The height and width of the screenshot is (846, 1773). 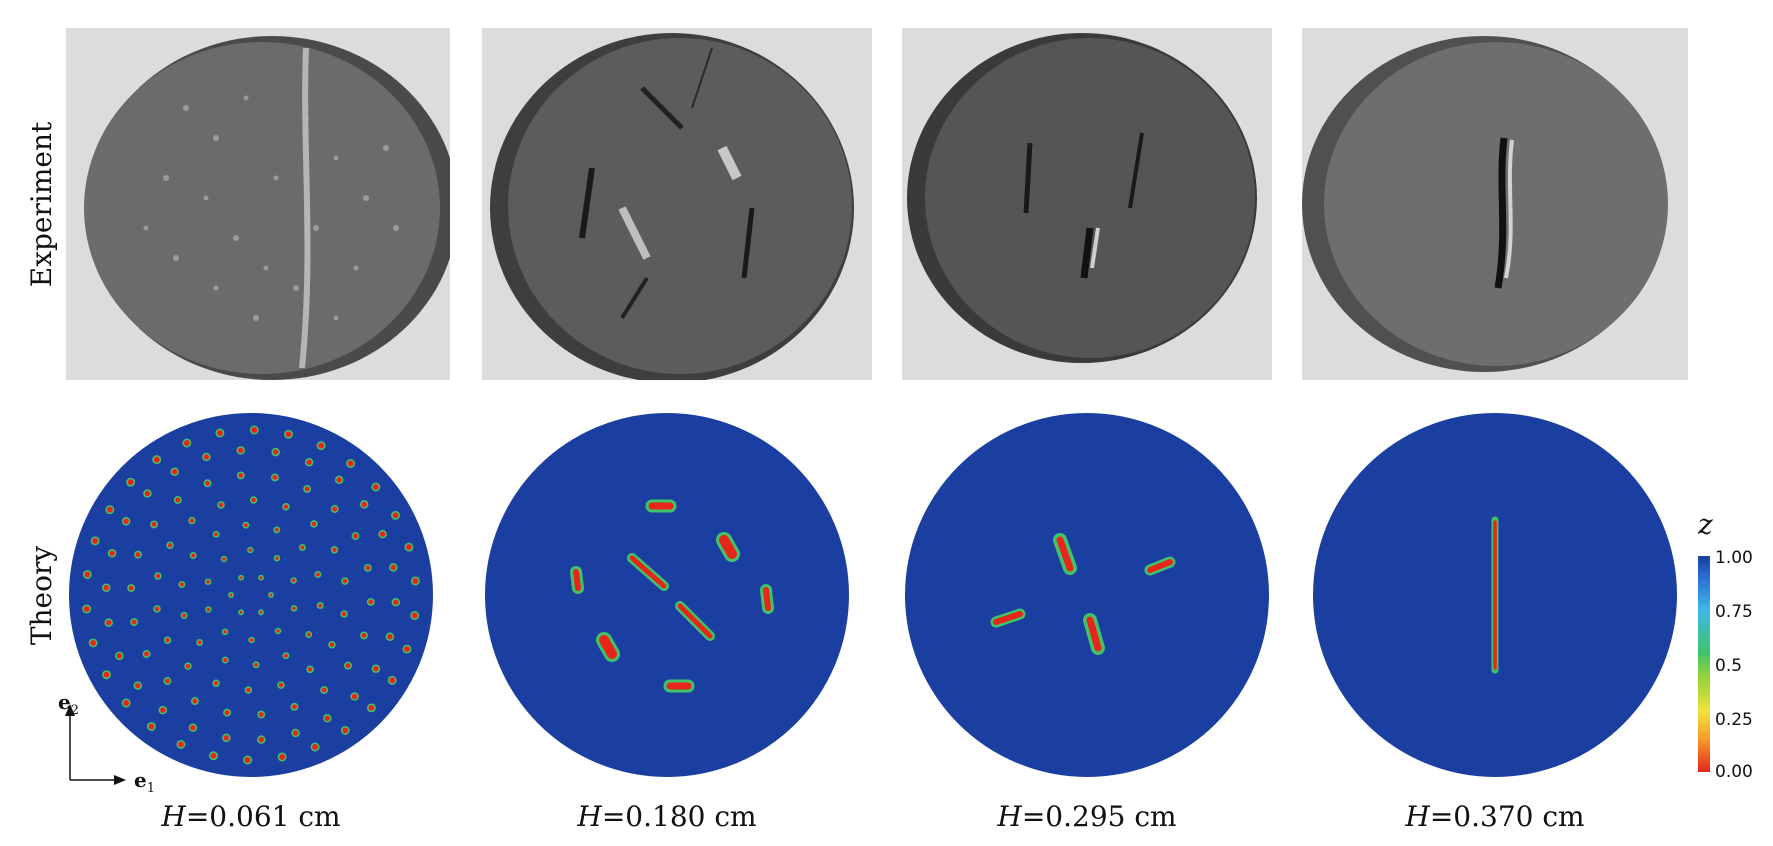 What do you see at coordinates (1087, 816) in the screenshot?
I see `caption-3: H=0.295 cm` at bounding box center [1087, 816].